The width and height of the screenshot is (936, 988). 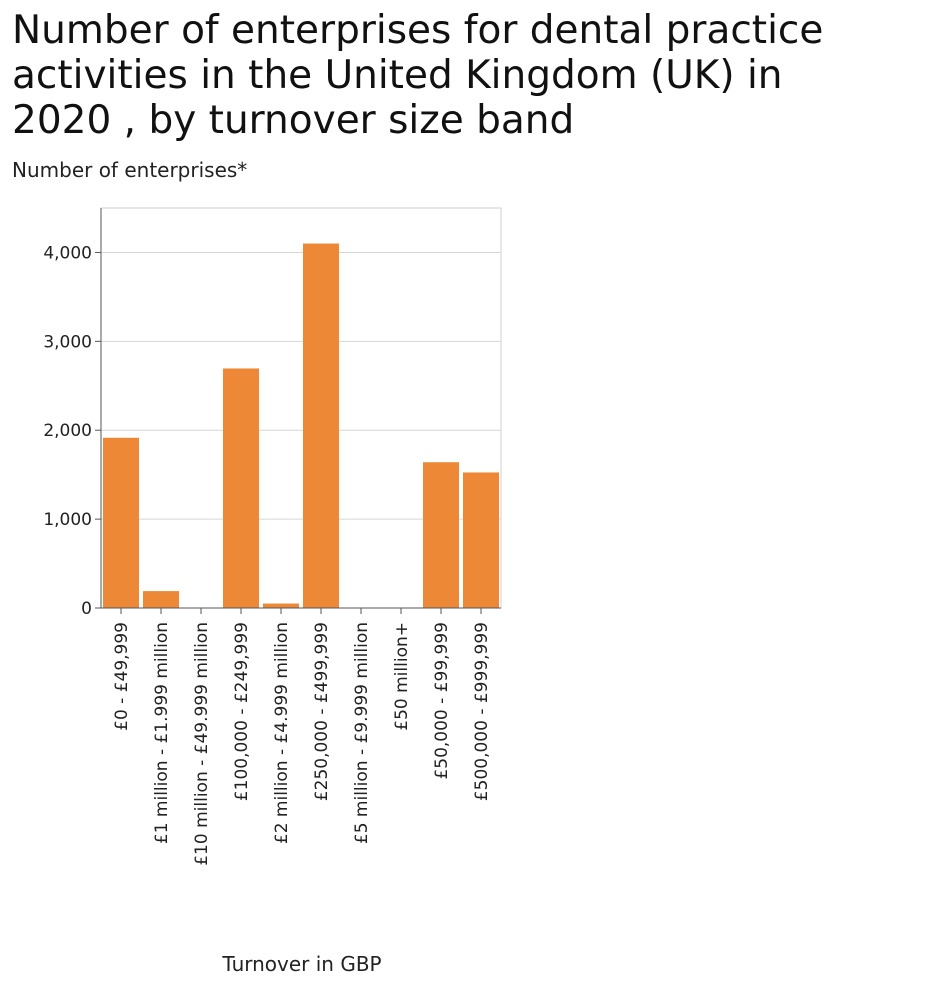 What do you see at coordinates (67, 253) in the screenshot?
I see `y-tick-label: 4,000` at bounding box center [67, 253].